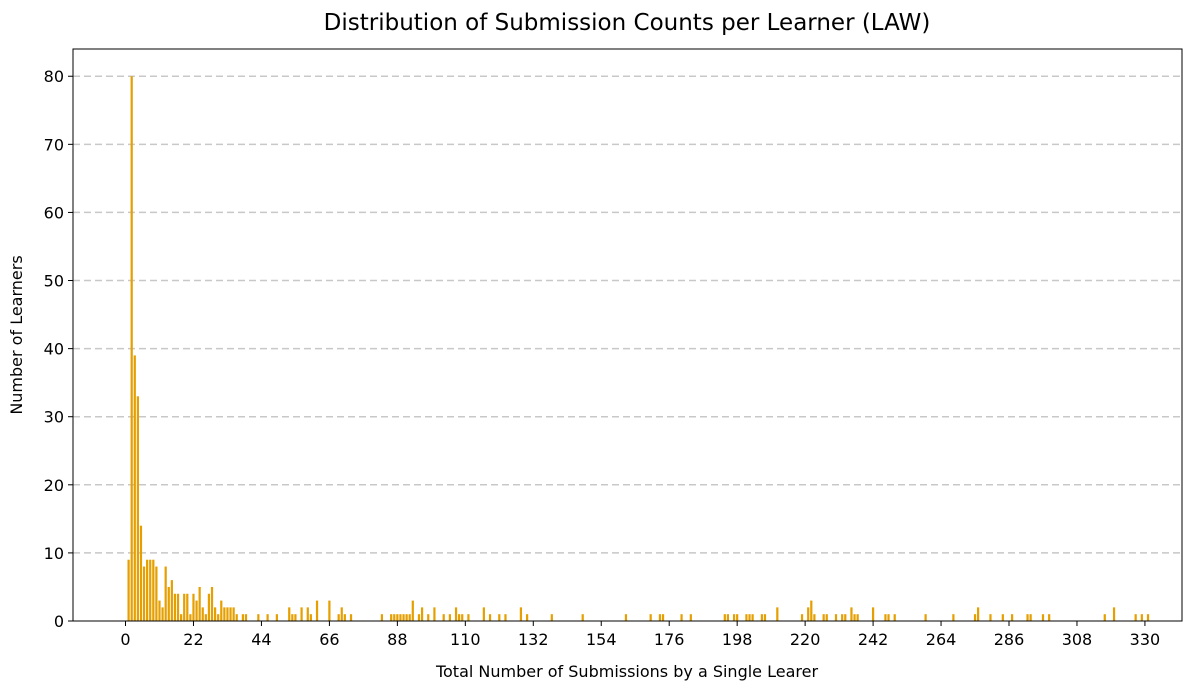 This screenshot has height=690, width=1189. I want to click on y-tick-label-0: 0, so click(59, 621).